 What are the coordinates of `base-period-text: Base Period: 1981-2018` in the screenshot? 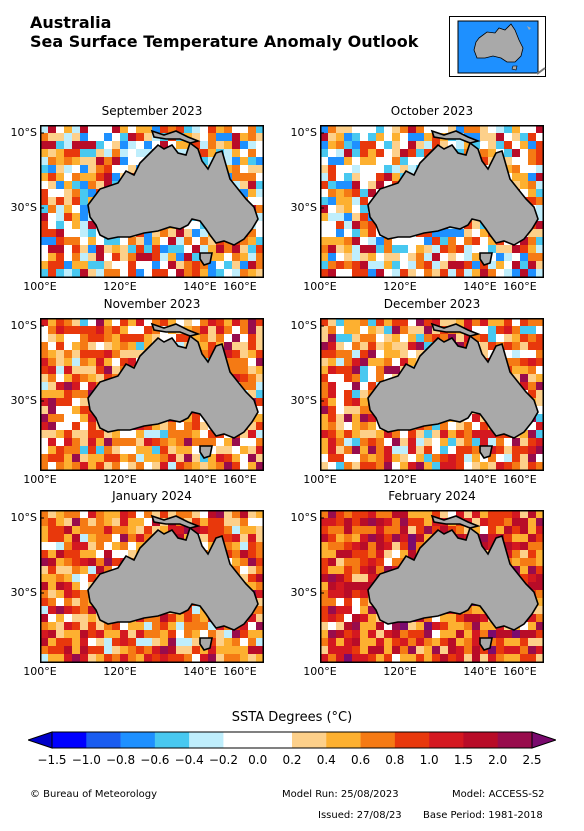 It's located at (483, 815).